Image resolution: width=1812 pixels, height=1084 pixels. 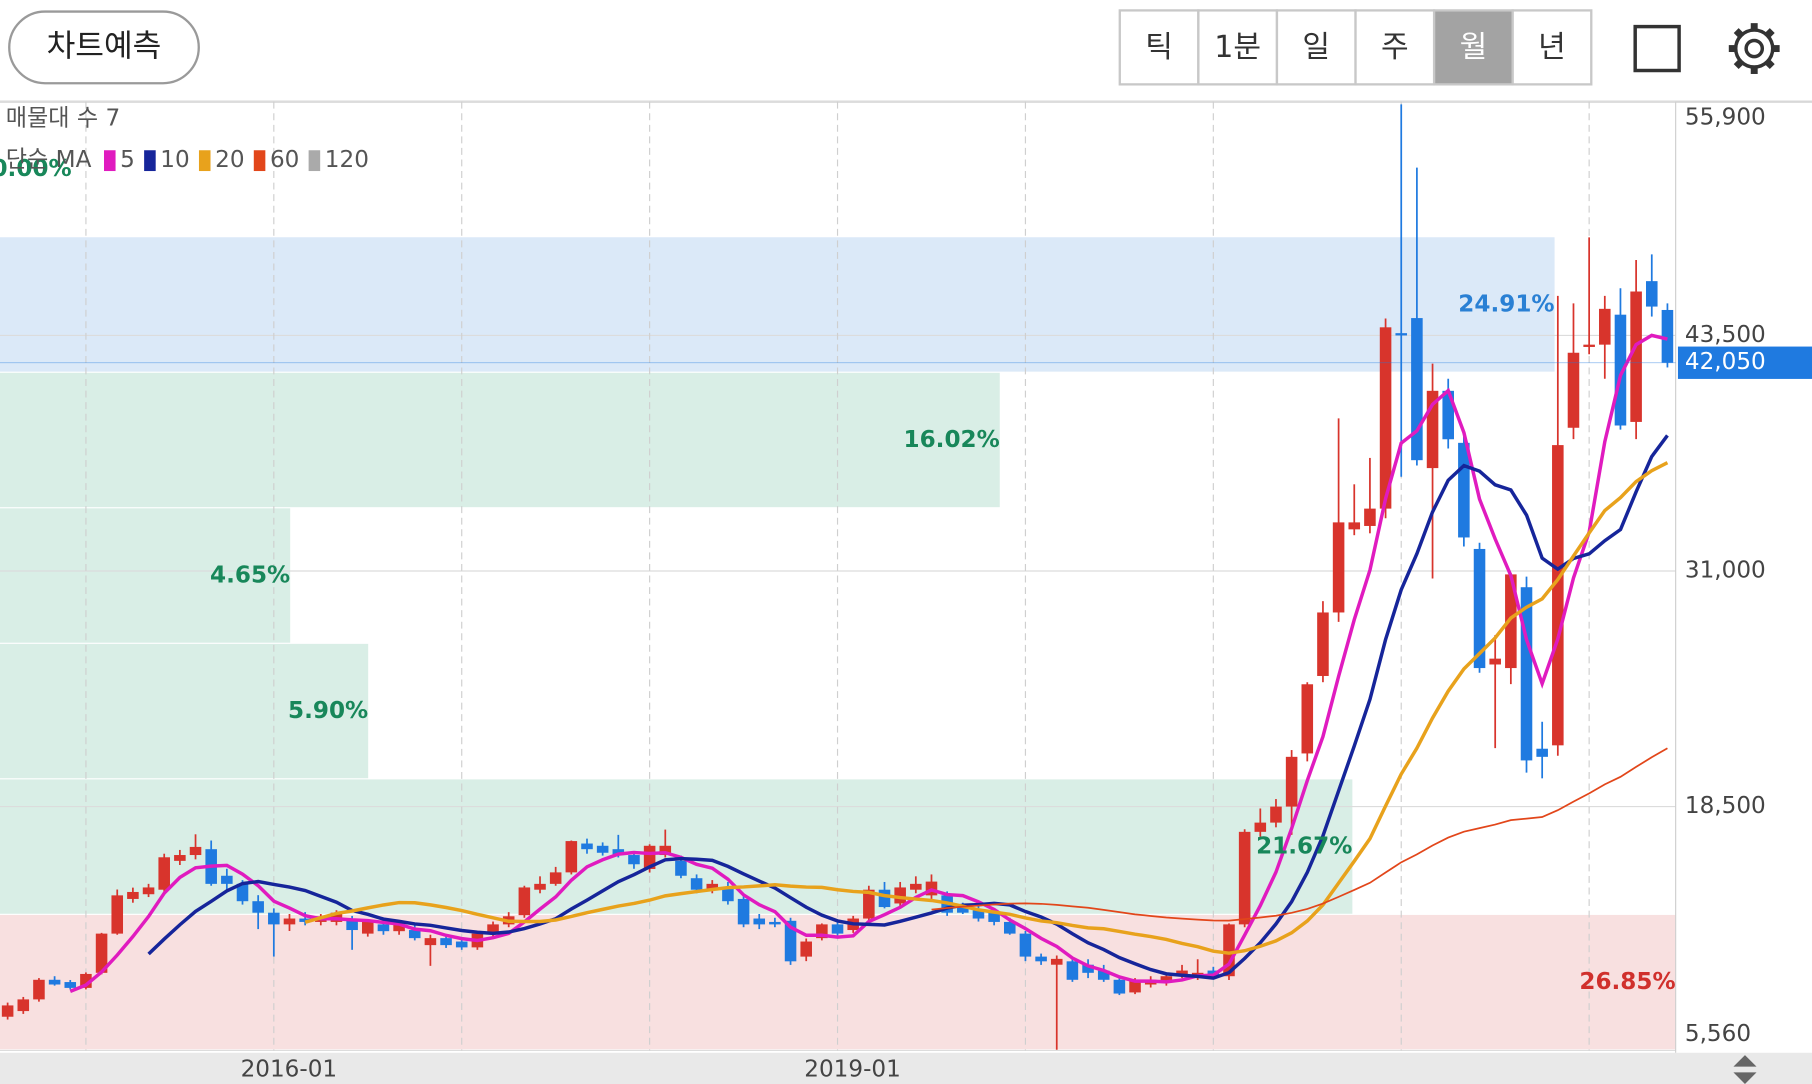 I want to click on ma-legend-title: 단순 MA, so click(x=49, y=160).